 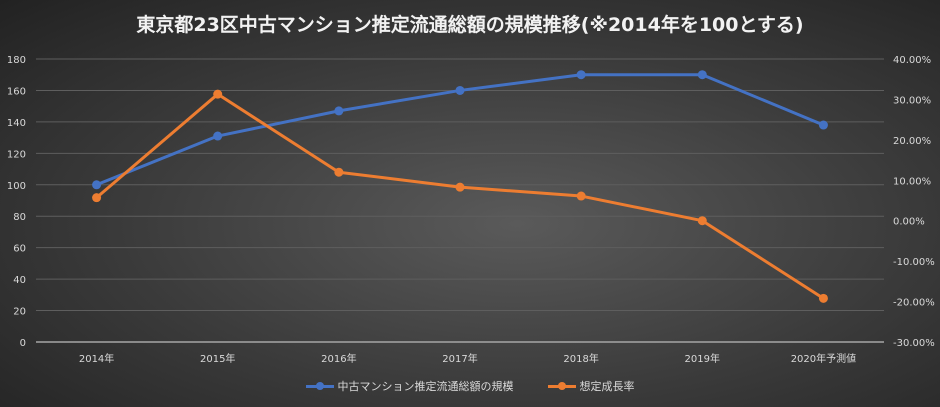 What do you see at coordinates (19, 312) in the screenshot?
I see `y-left-tick-label: 20` at bounding box center [19, 312].